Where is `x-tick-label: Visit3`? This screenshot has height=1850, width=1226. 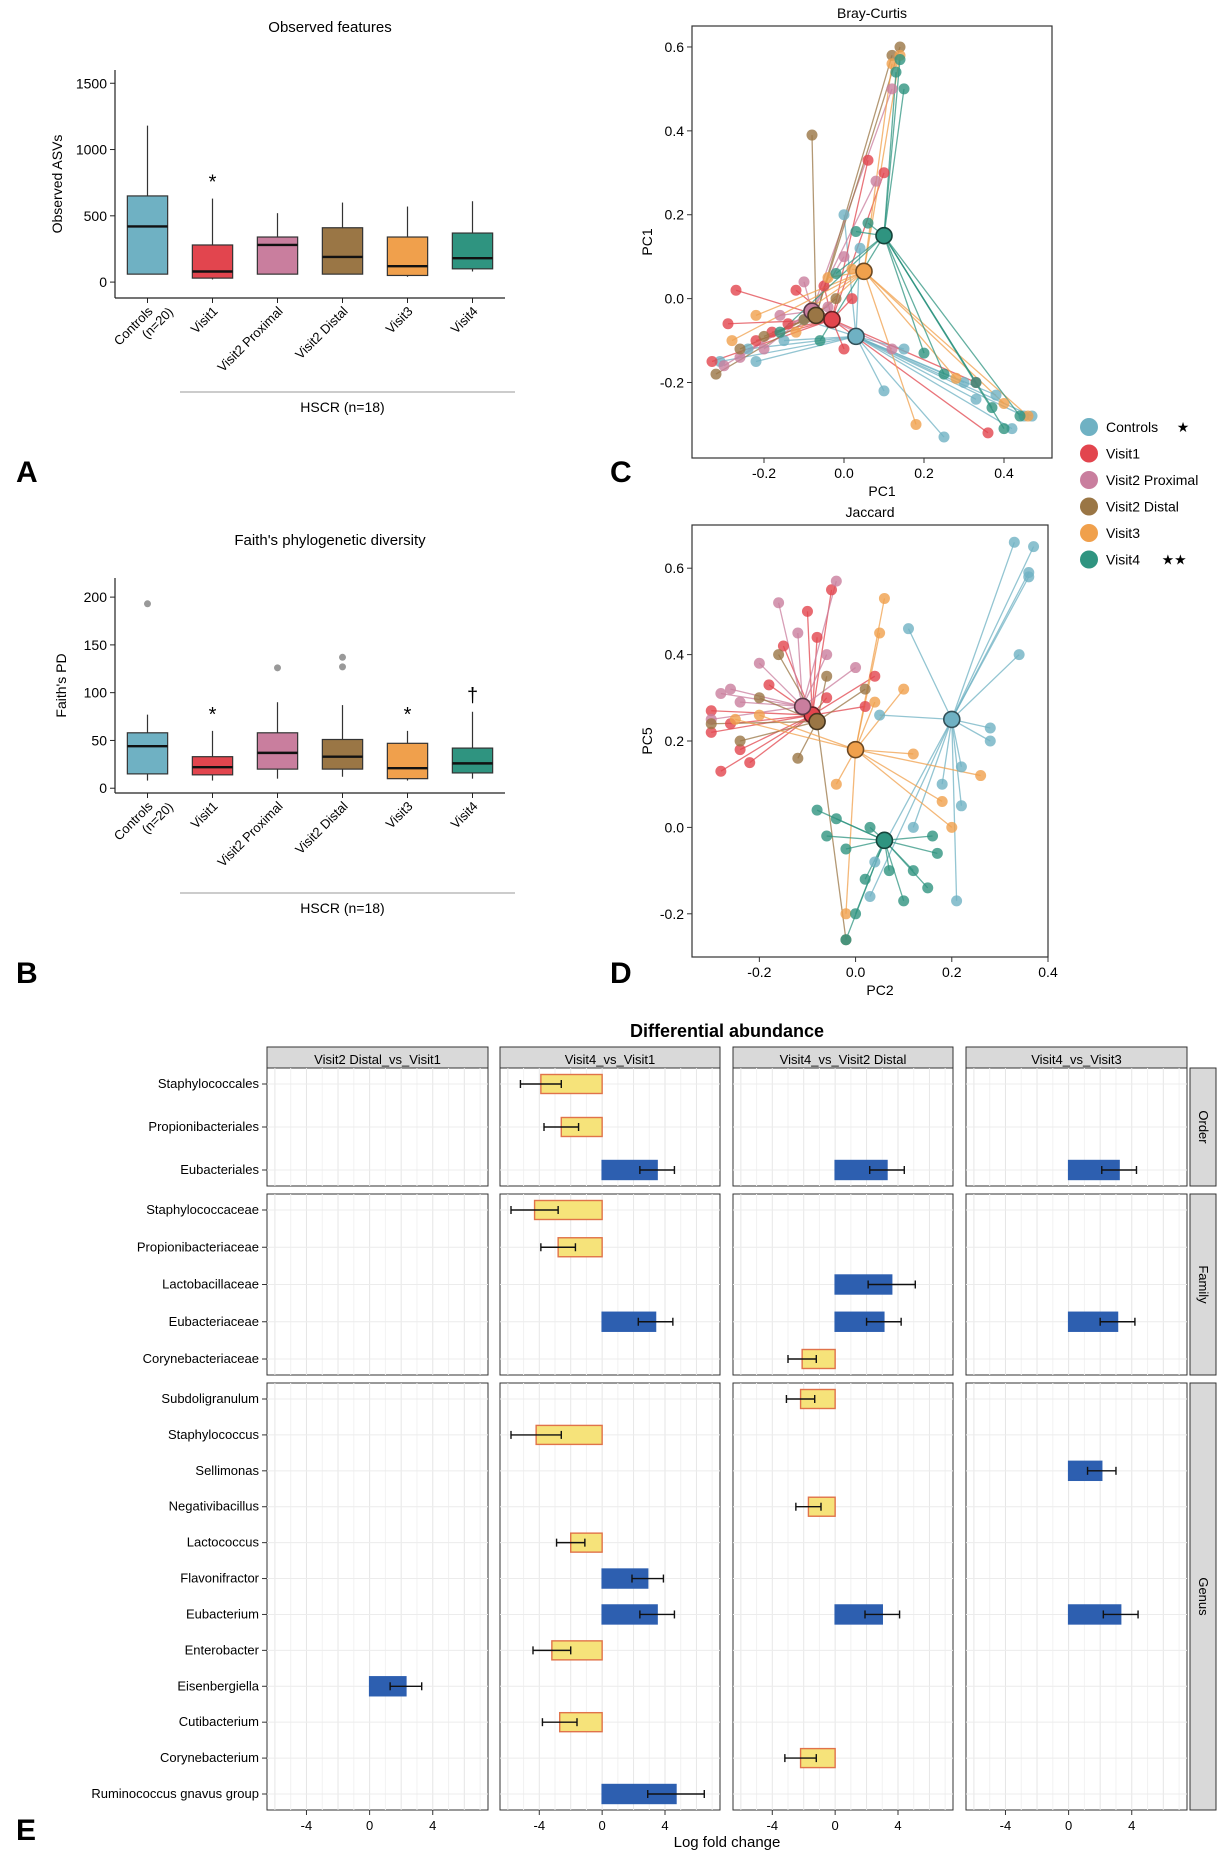 x-tick-label: Visit3 is located at coordinates (399, 815).